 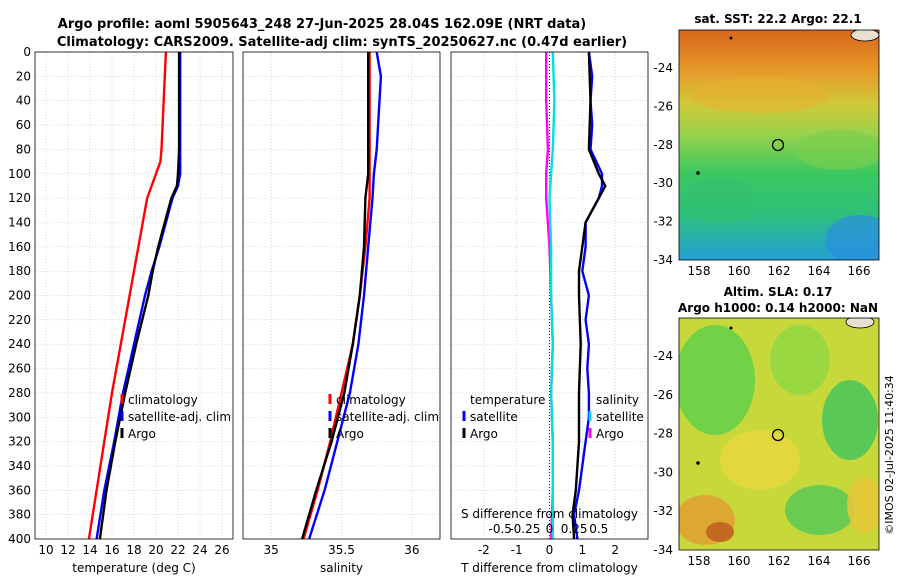 I want to click on sst-map-title: sat. SST: 22.2 Argo: 22.1, so click(x=777, y=19).